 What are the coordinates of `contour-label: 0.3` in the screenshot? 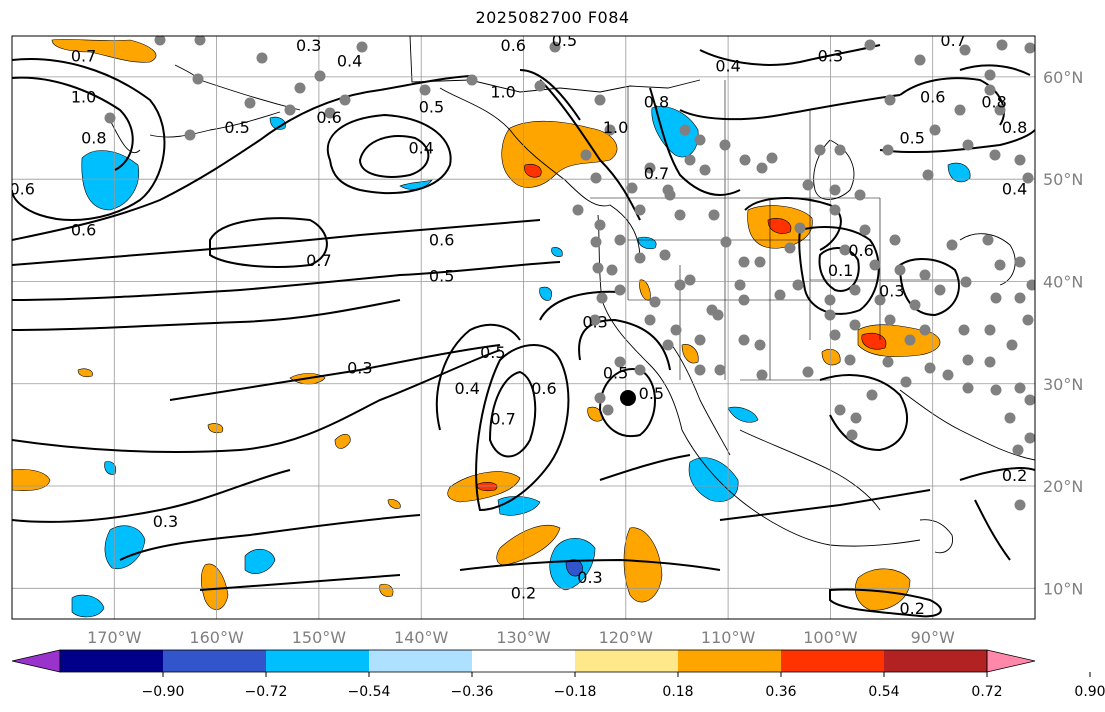 It's located at (165, 521).